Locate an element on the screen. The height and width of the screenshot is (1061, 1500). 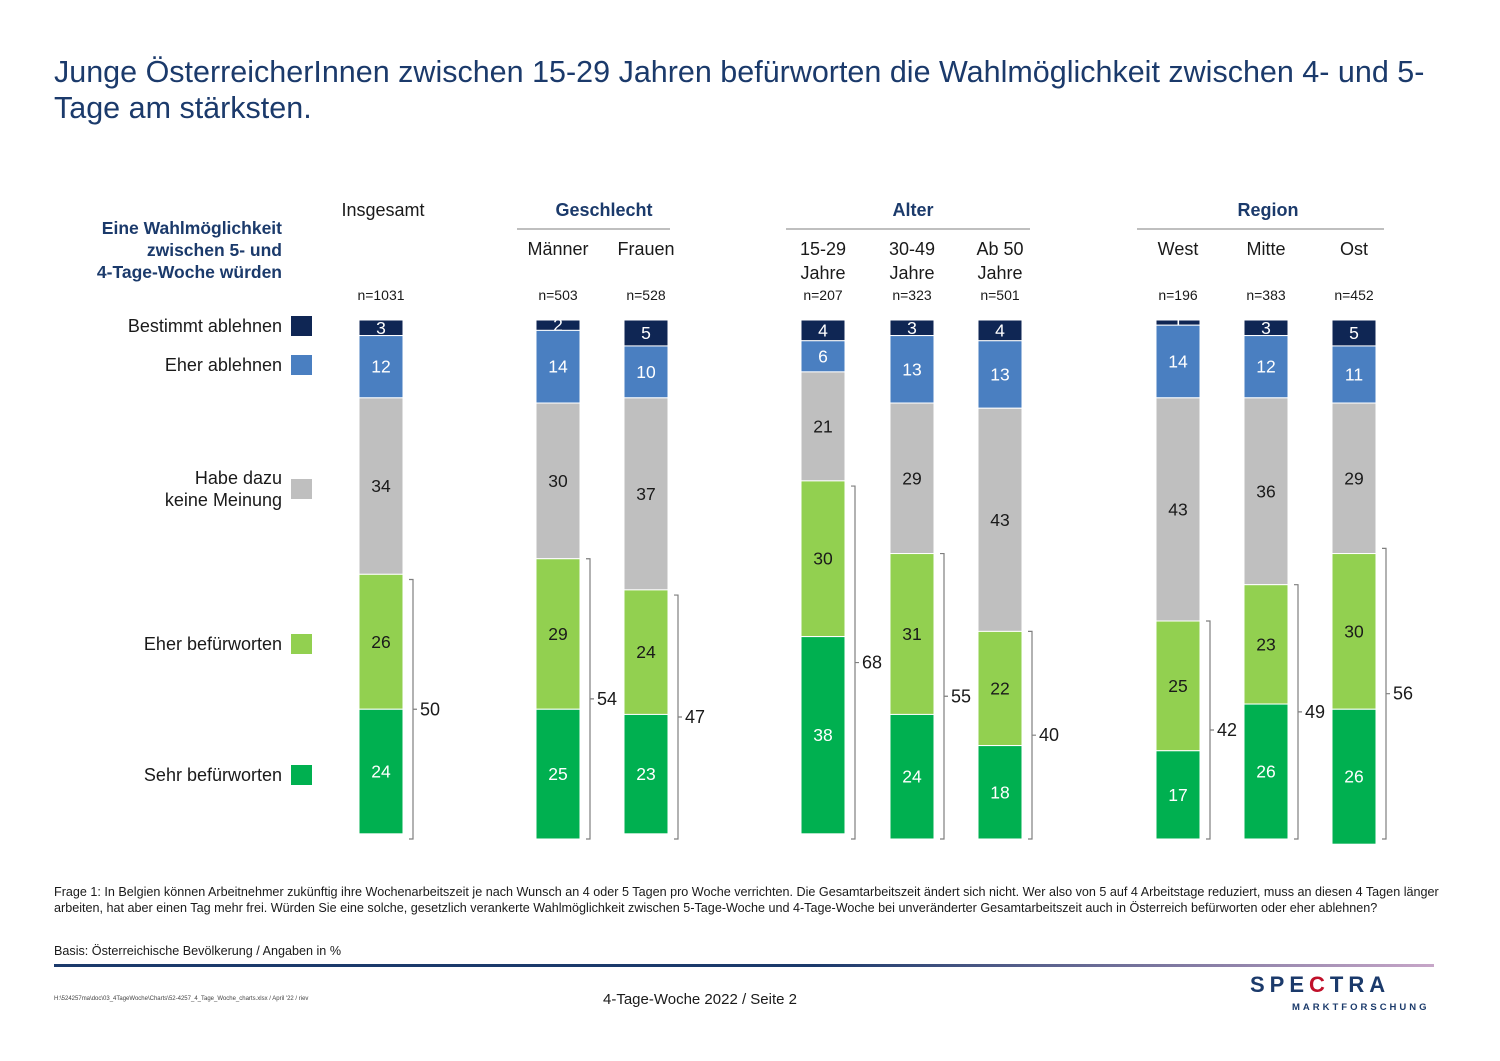
approval-total-label: 68 is located at coordinates (872, 663).